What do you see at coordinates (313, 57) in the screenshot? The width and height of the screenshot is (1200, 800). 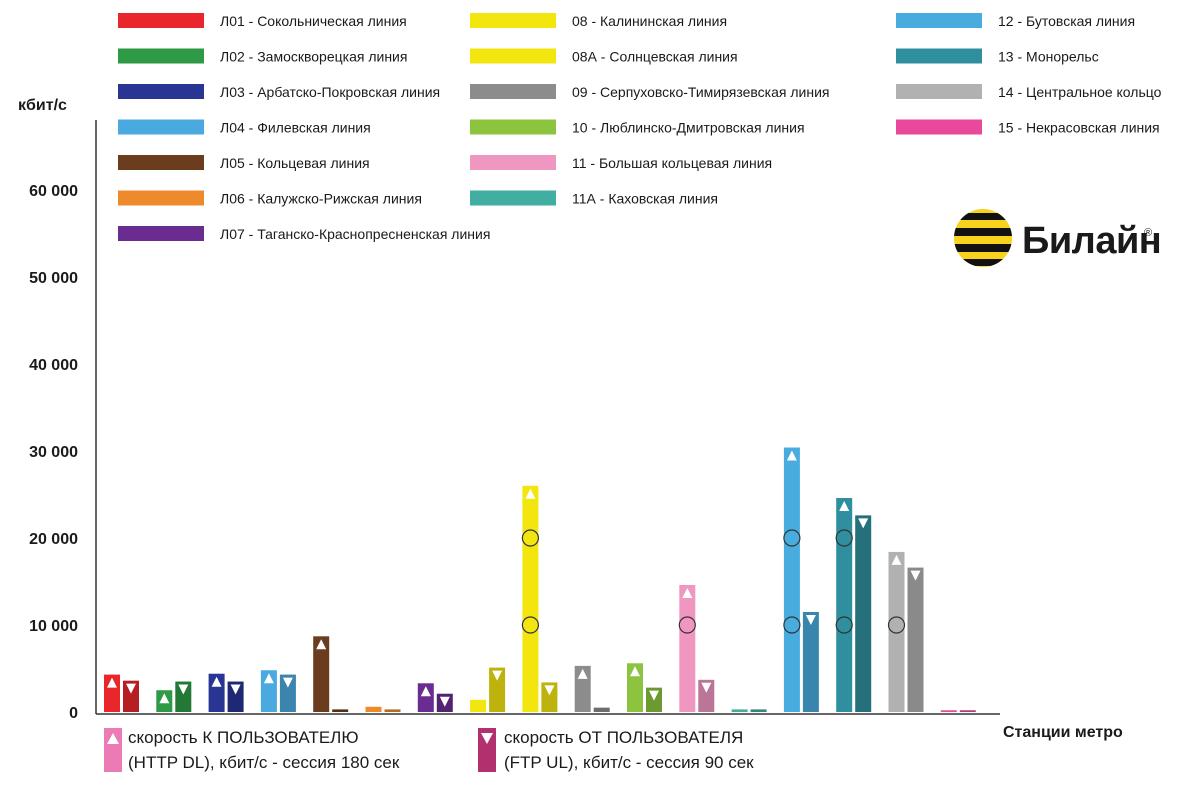 I see `legend-label: Л02 - Замоскворецкая линия` at bounding box center [313, 57].